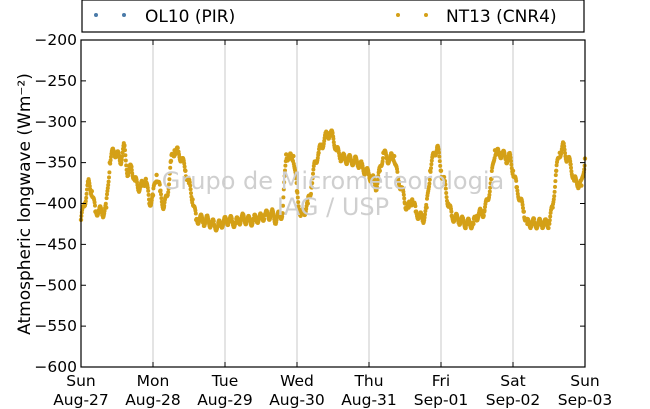  What do you see at coordinates (297, 381) in the screenshot?
I see `x-tick-day: Wed` at bounding box center [297, 381].